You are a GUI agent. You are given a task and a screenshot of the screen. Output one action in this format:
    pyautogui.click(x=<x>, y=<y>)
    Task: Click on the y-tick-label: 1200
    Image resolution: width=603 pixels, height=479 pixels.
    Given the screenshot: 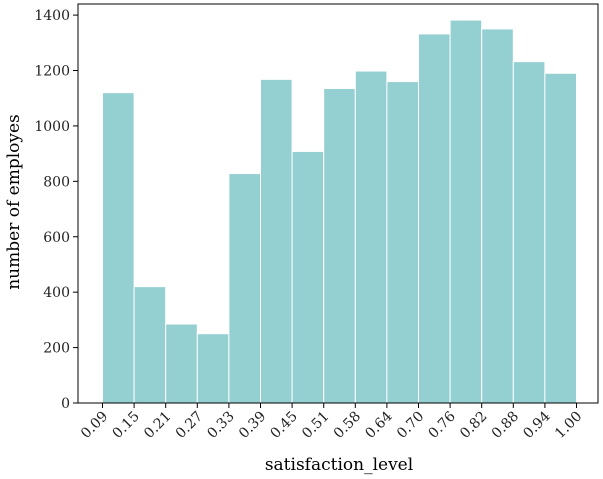 What is the action you would take?
    pyautogui.click(x=52, y=72)
    